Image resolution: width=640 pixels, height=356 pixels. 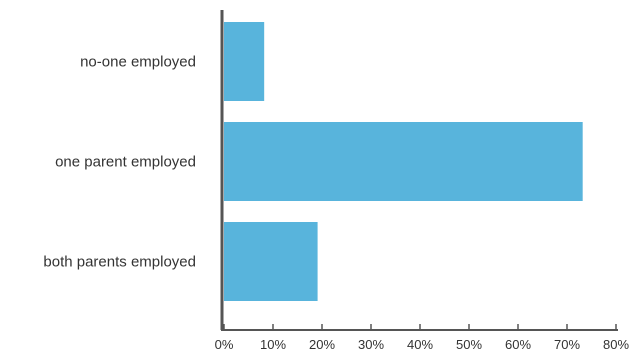 What do you see at coordinates (518, 344) in the screenshot?
I see `x-tick-label-6: 60%` at bounding box center [518, 344].